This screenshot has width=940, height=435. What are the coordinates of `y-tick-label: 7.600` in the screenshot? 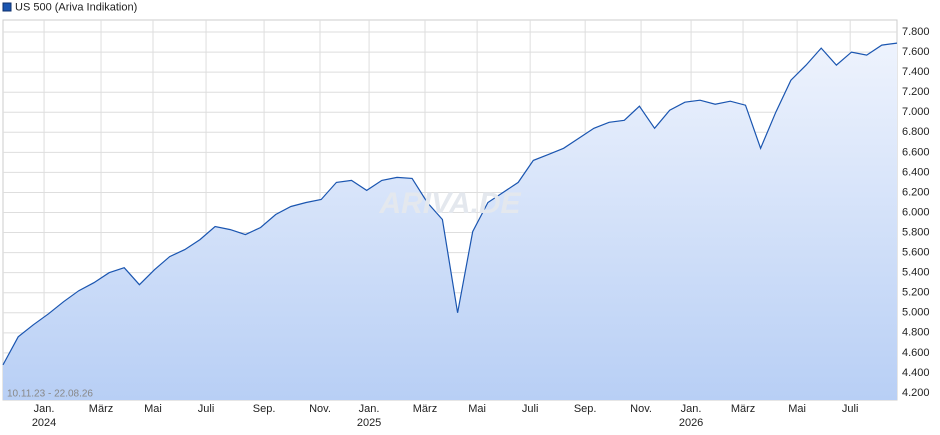 It's located at (916, 52).